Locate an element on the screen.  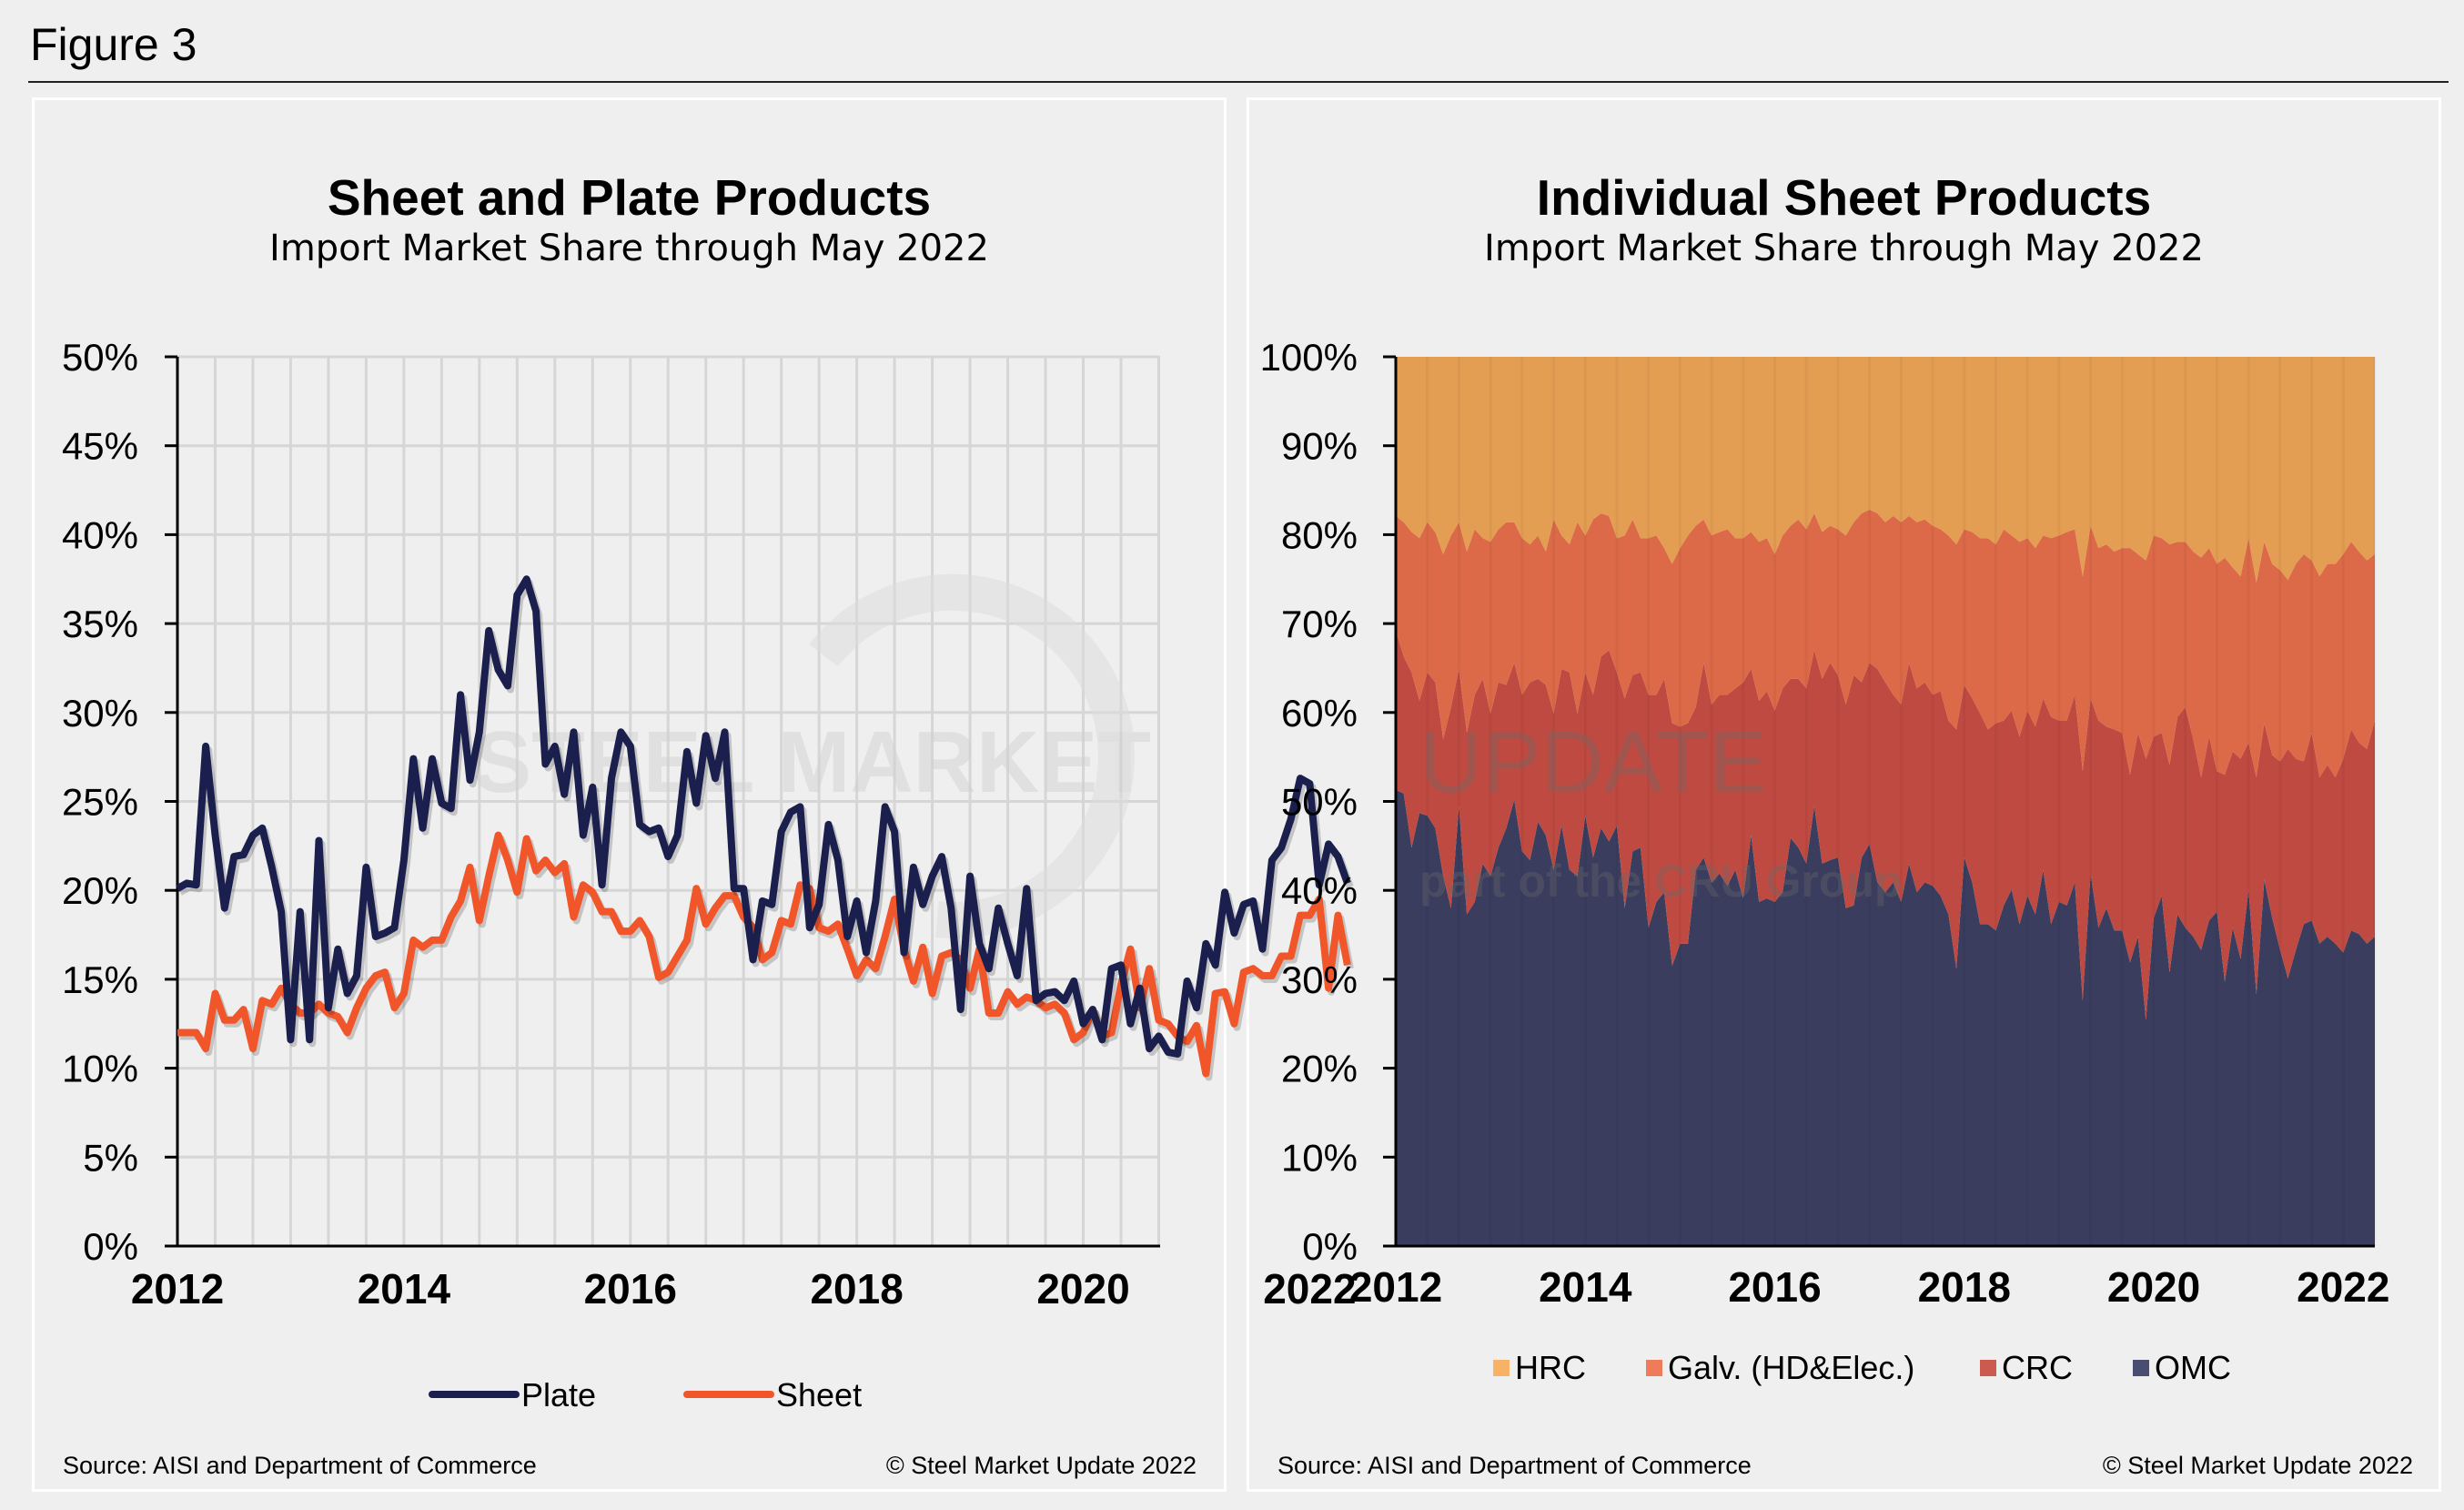
legend-item-omc: OMC is located at coordinates (2182, 1367).